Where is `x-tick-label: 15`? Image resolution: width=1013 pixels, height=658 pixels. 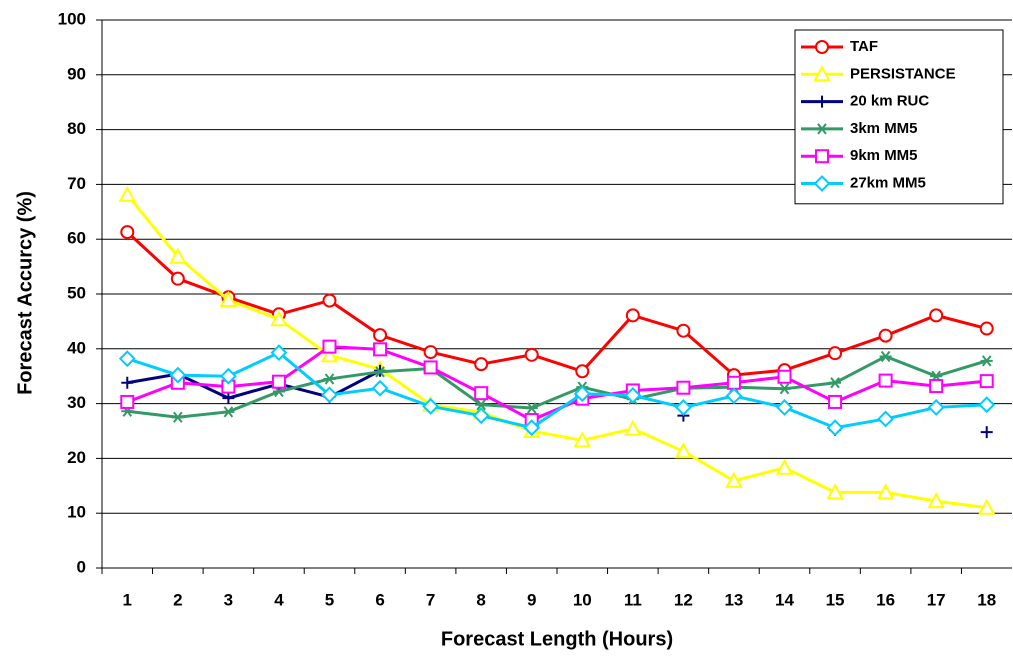
x-tick-label: 15 is located at coordinates (835, 599).